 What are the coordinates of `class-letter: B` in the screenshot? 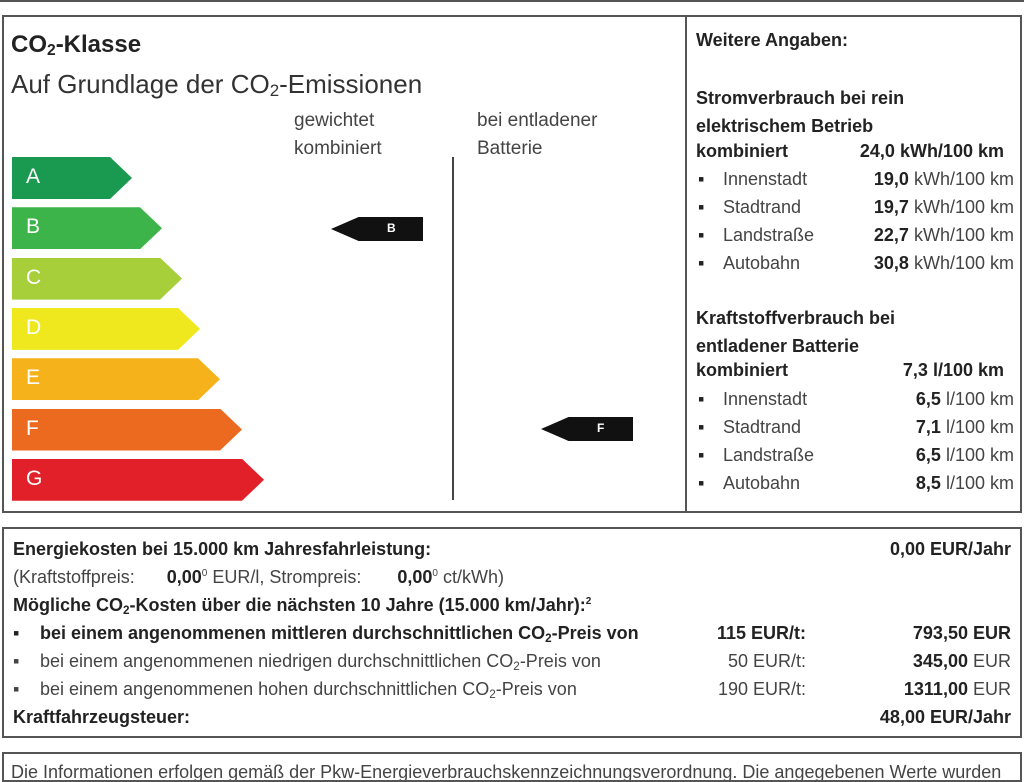 It's located at (33, 227).